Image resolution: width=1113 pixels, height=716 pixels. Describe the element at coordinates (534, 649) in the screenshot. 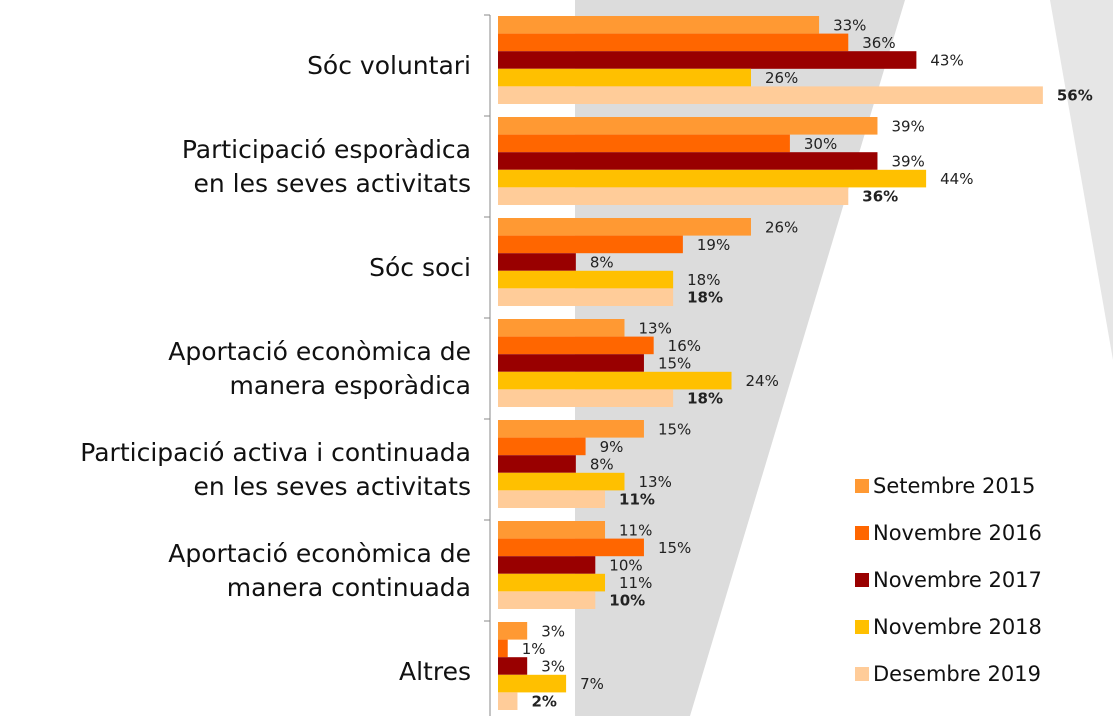

I see `value-label: 1%` at that location.